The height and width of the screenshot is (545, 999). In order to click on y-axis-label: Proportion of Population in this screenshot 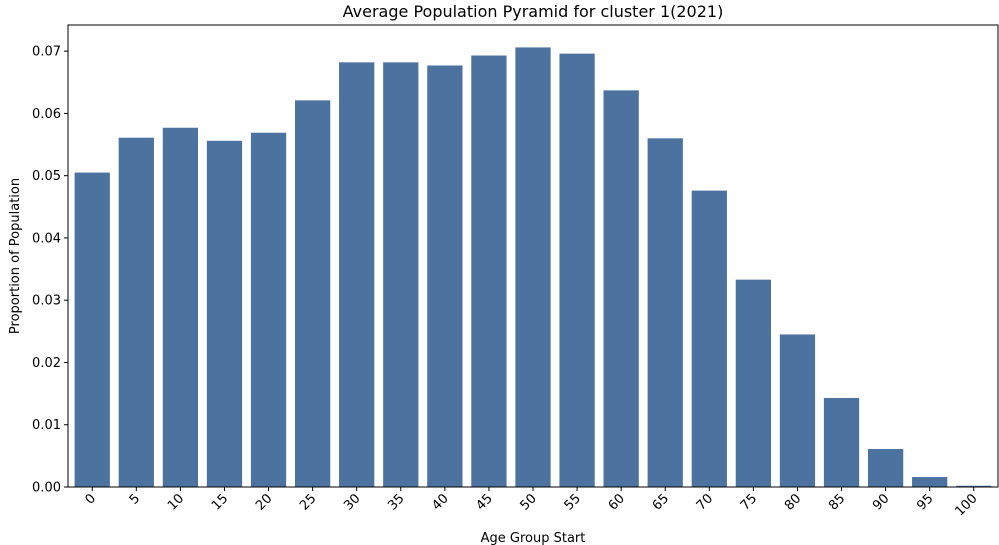, I will do `click(15, 256)`.